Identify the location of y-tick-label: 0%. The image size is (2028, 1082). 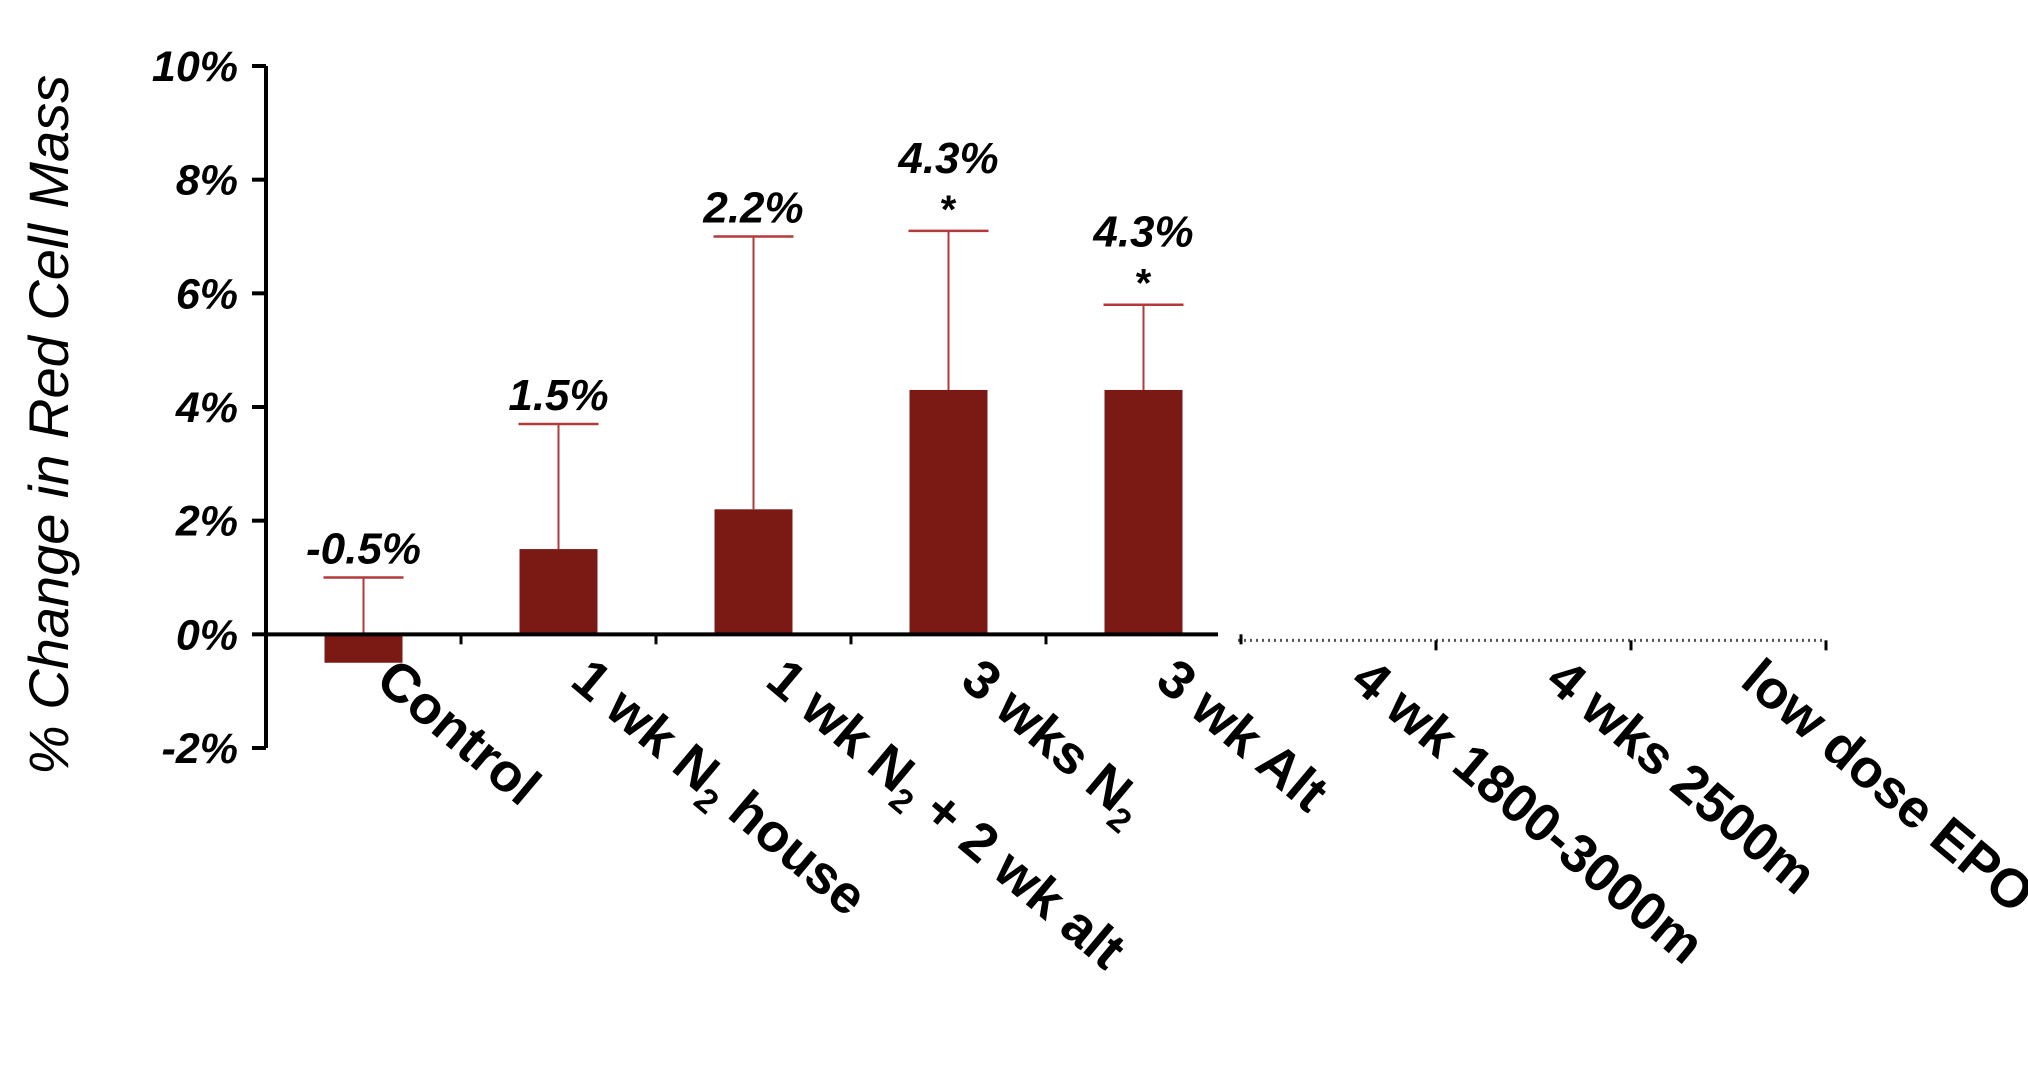
(207, 635).